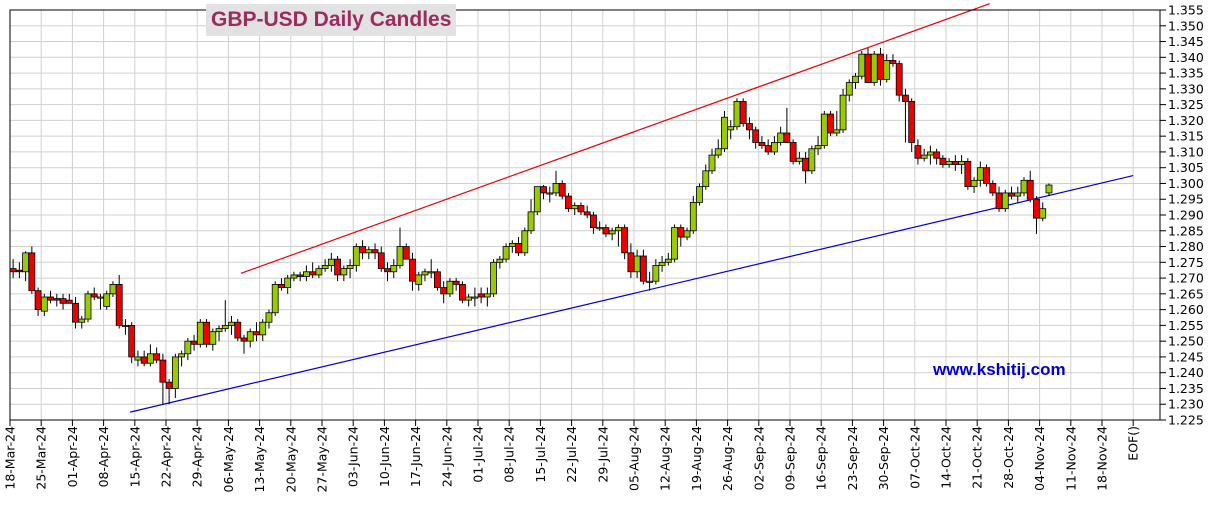 The width and height of the screenshot is (1217, 526). Describe the element at coordinates (1133, 443) in the screenshot. I see `x-tick-label: EOF()` at that location.